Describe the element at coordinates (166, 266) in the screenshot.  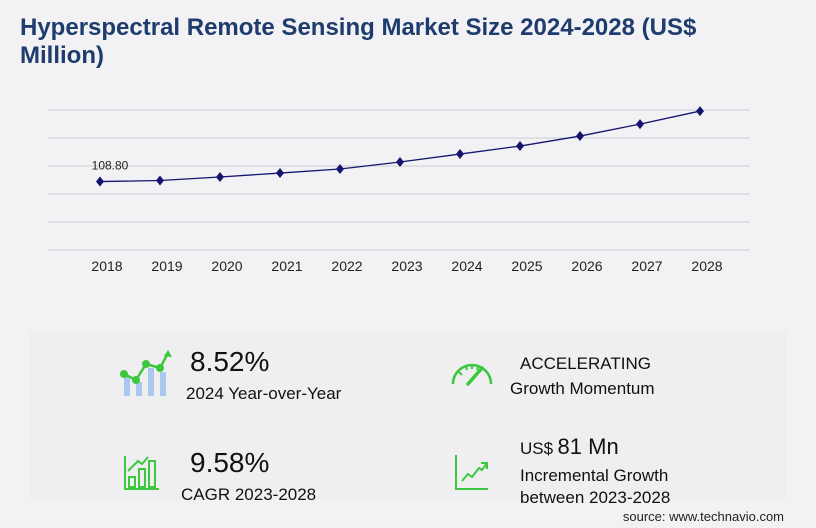
I see `x-tick-label: 2019` at that location.